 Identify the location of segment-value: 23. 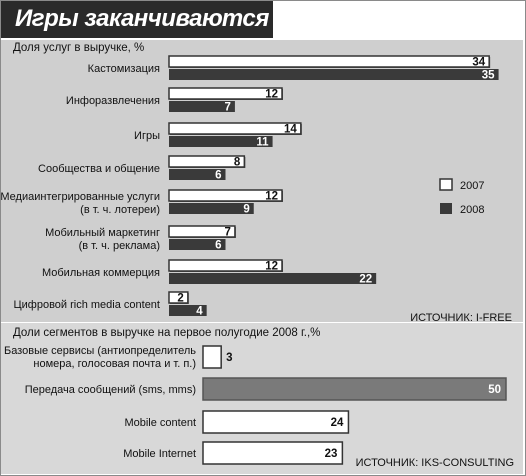
(331, 454).